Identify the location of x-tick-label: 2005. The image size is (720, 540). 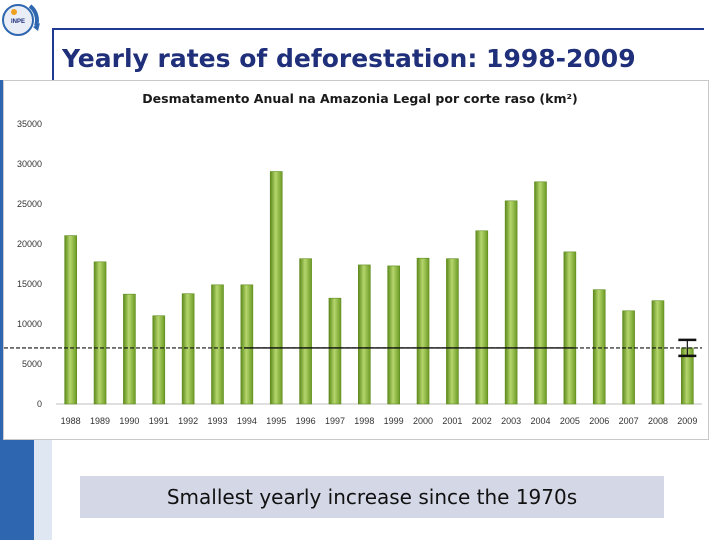
(570, 421).